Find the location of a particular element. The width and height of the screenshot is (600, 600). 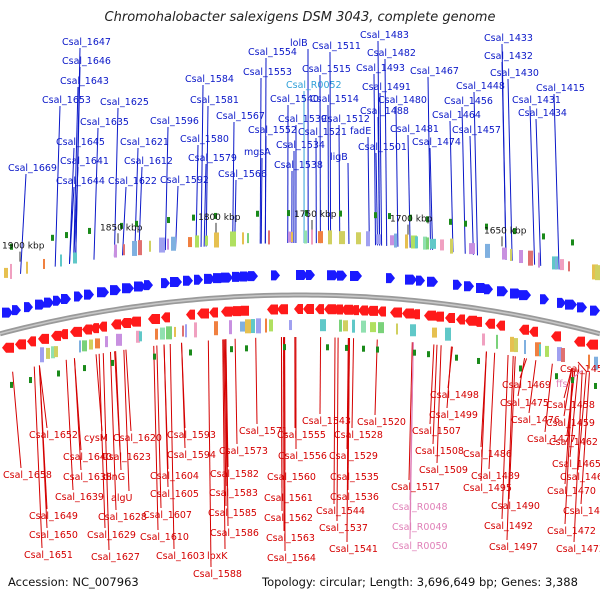

gene-label: Csal_1538 is located at coordinates (298, 165).